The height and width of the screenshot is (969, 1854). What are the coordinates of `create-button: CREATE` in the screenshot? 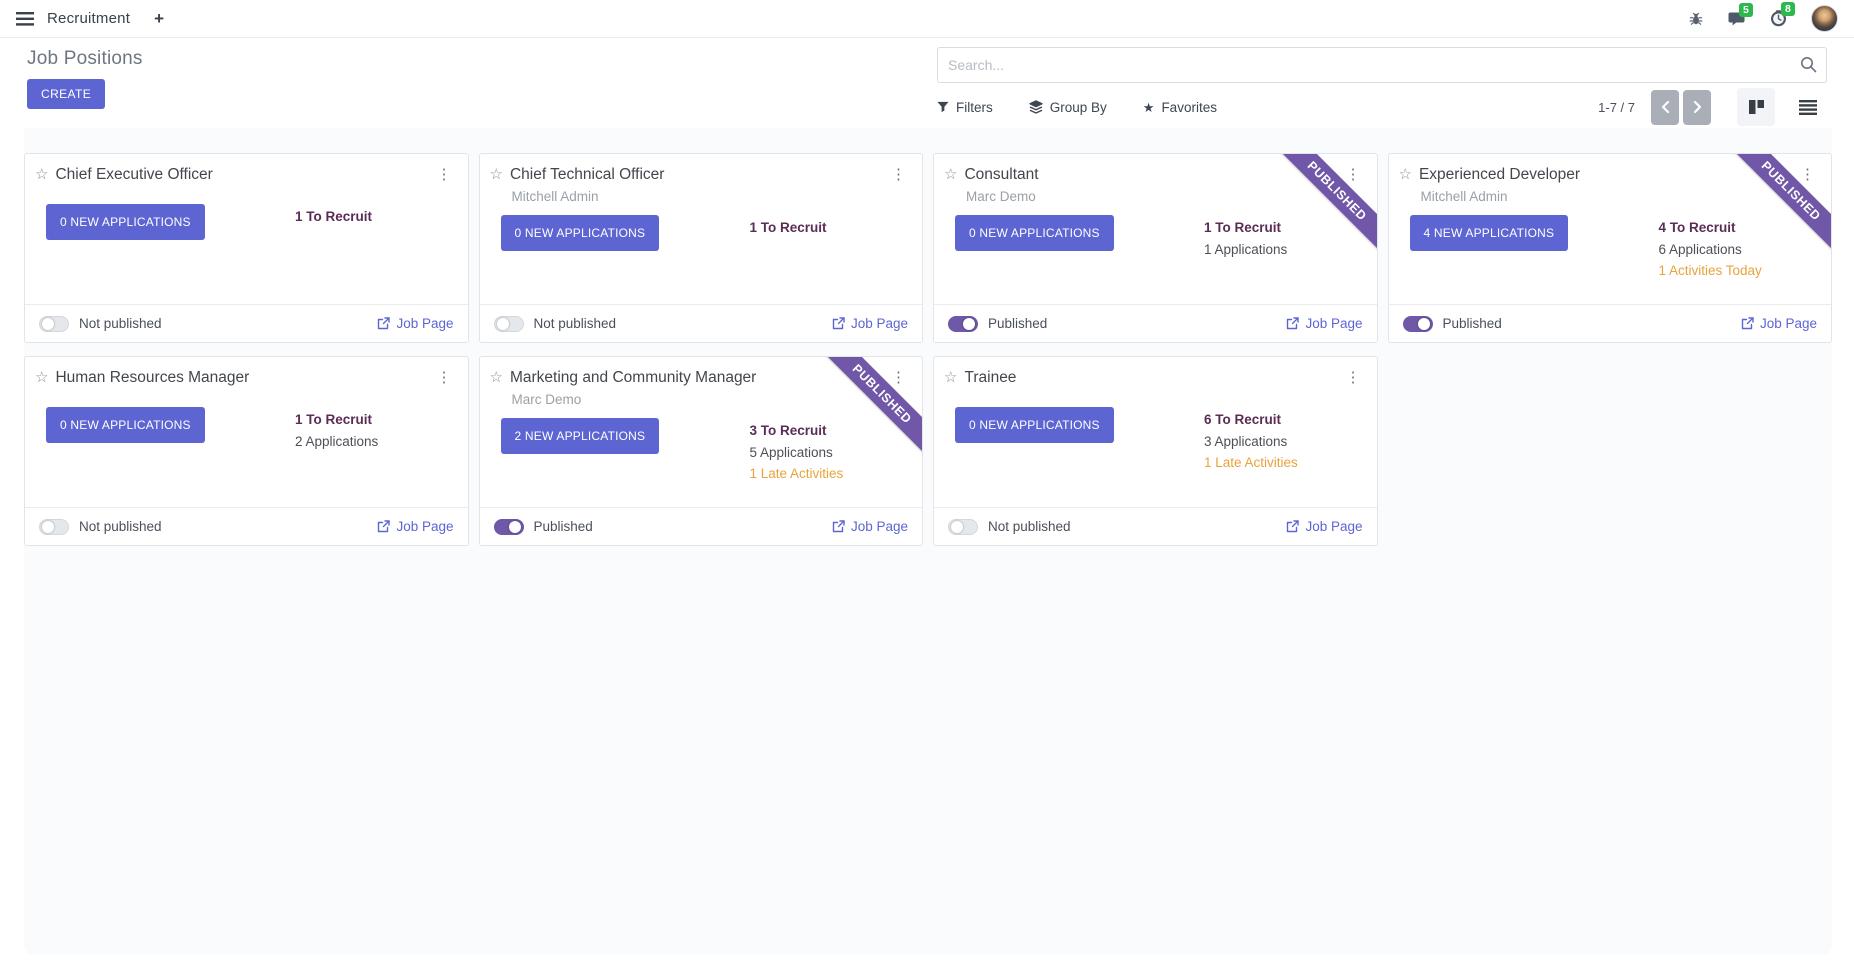 It's located at (66, 94).